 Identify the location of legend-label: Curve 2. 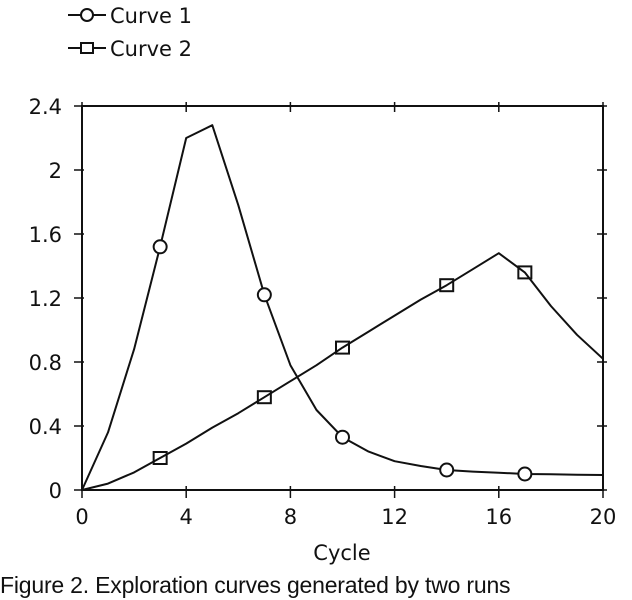
(151, 49).